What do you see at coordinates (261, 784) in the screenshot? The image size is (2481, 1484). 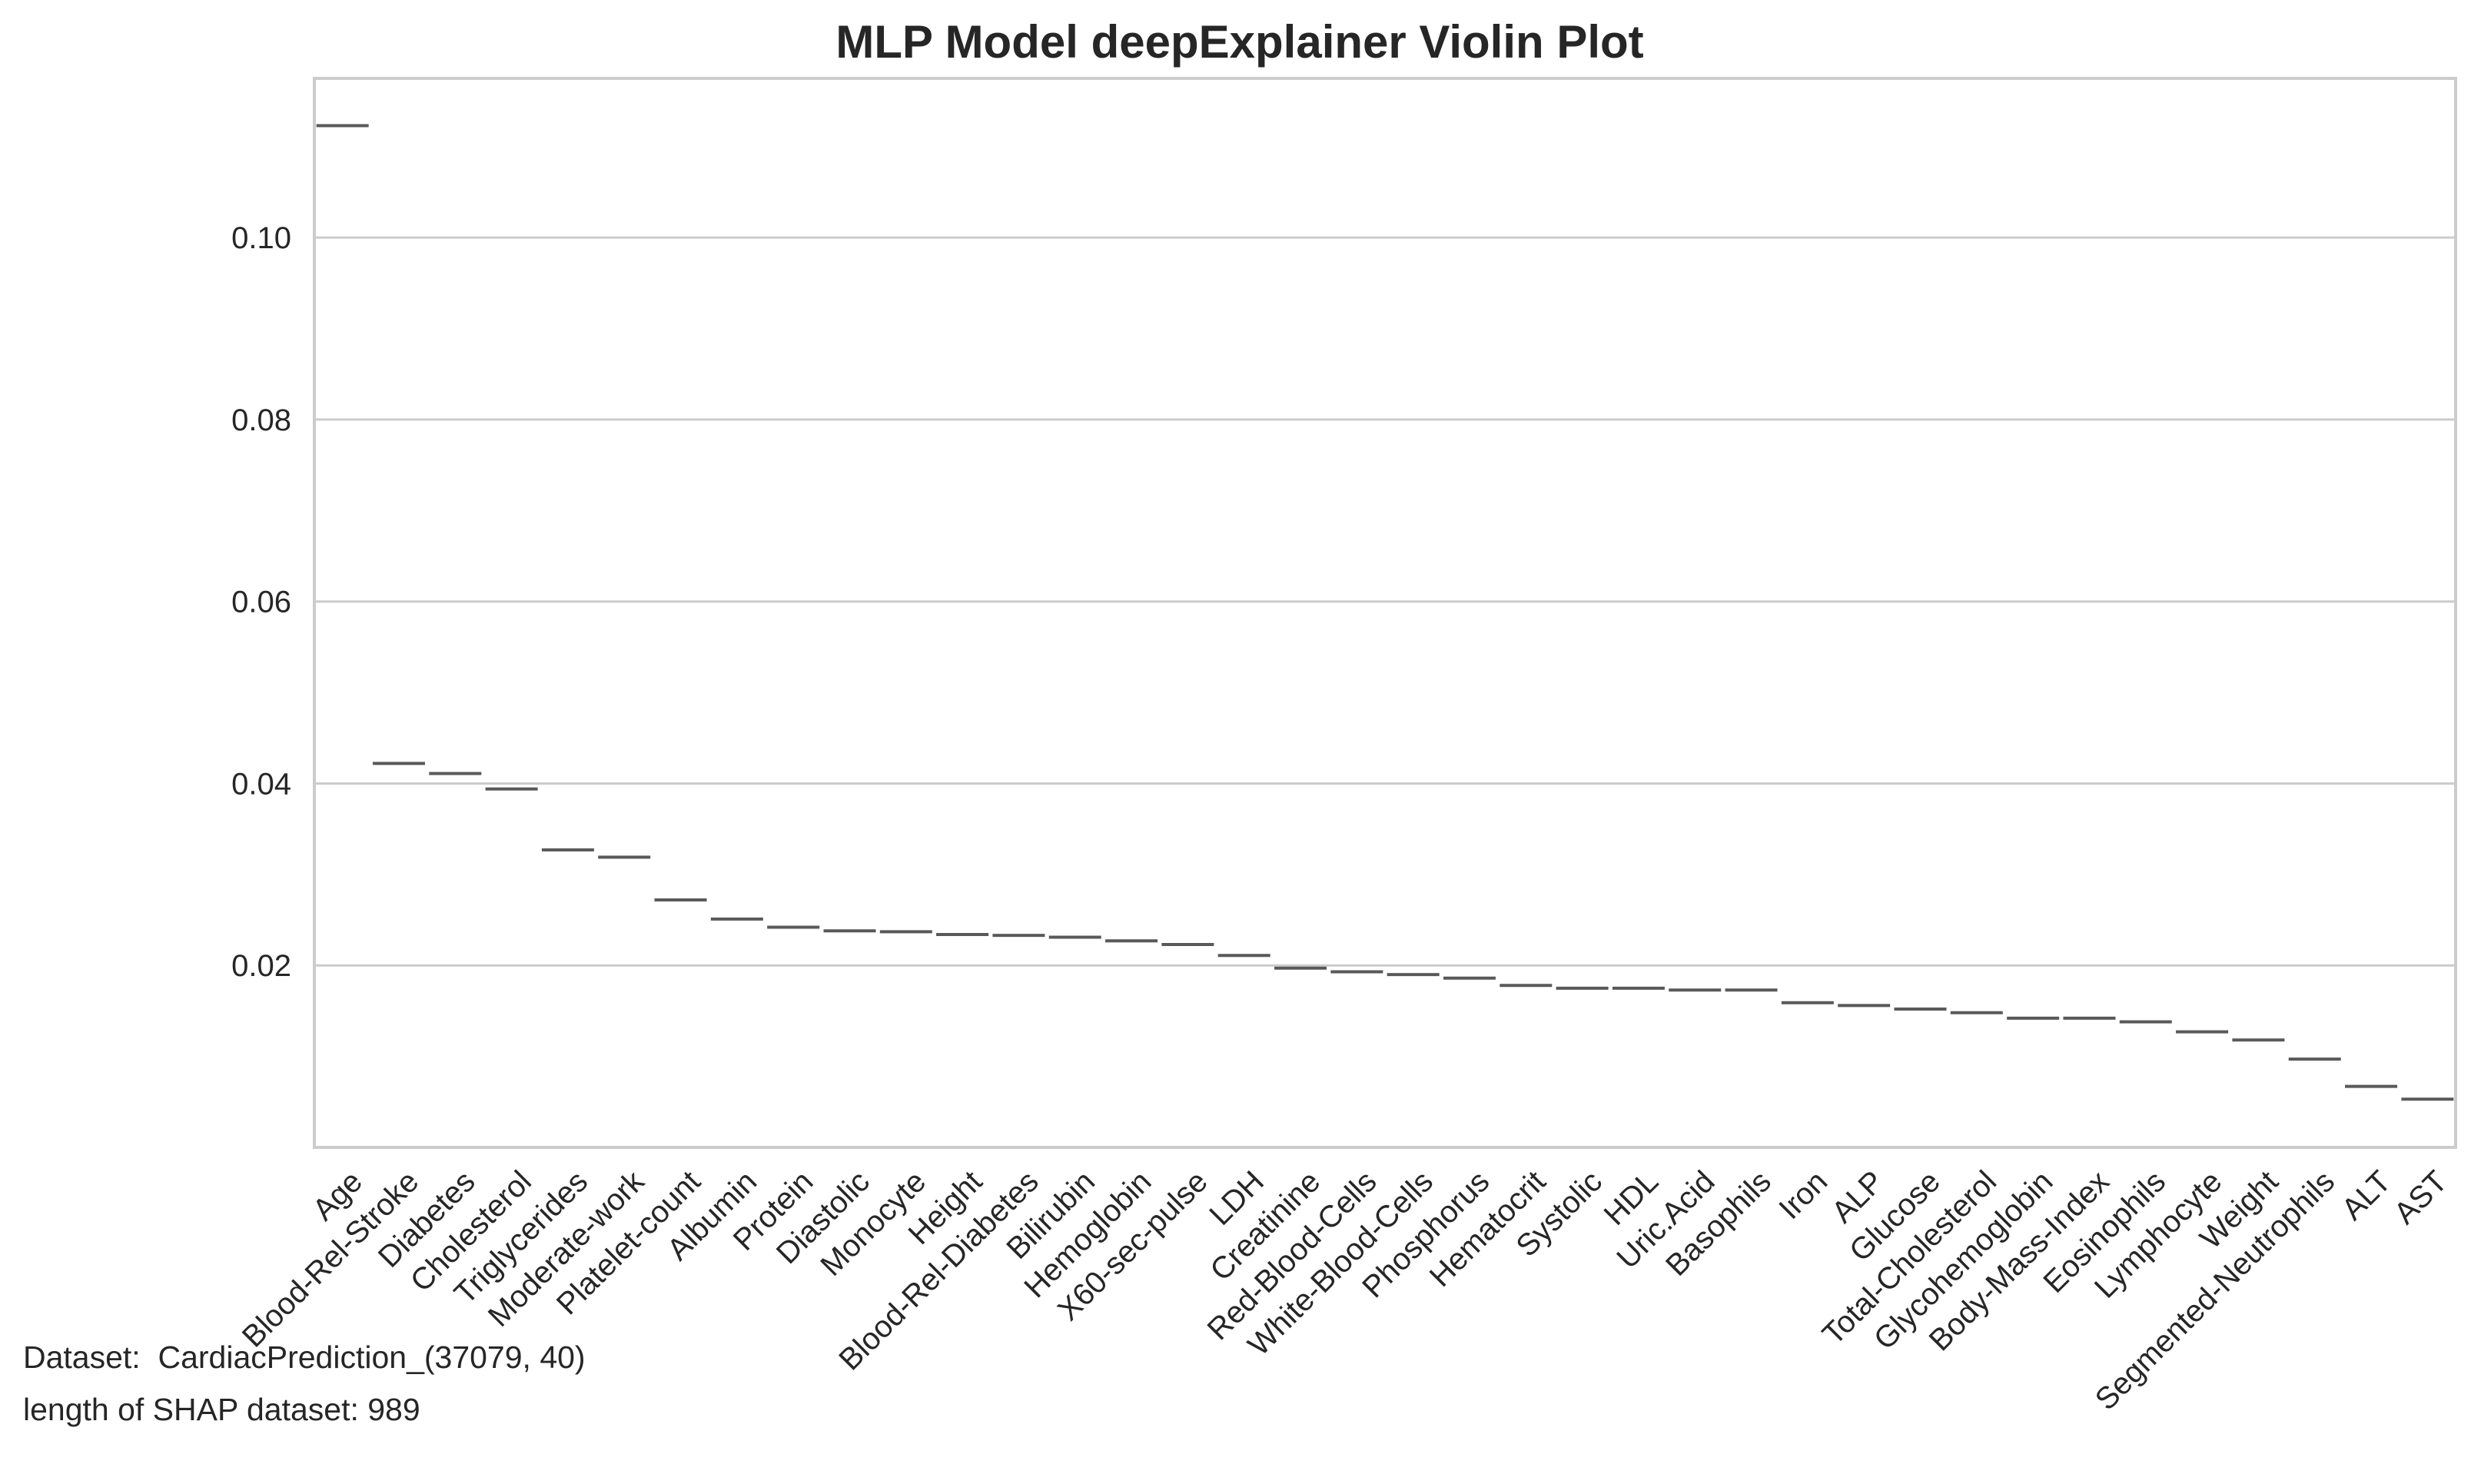 I see `y-tick-label: 0.04` at bounding box center [261, 784].